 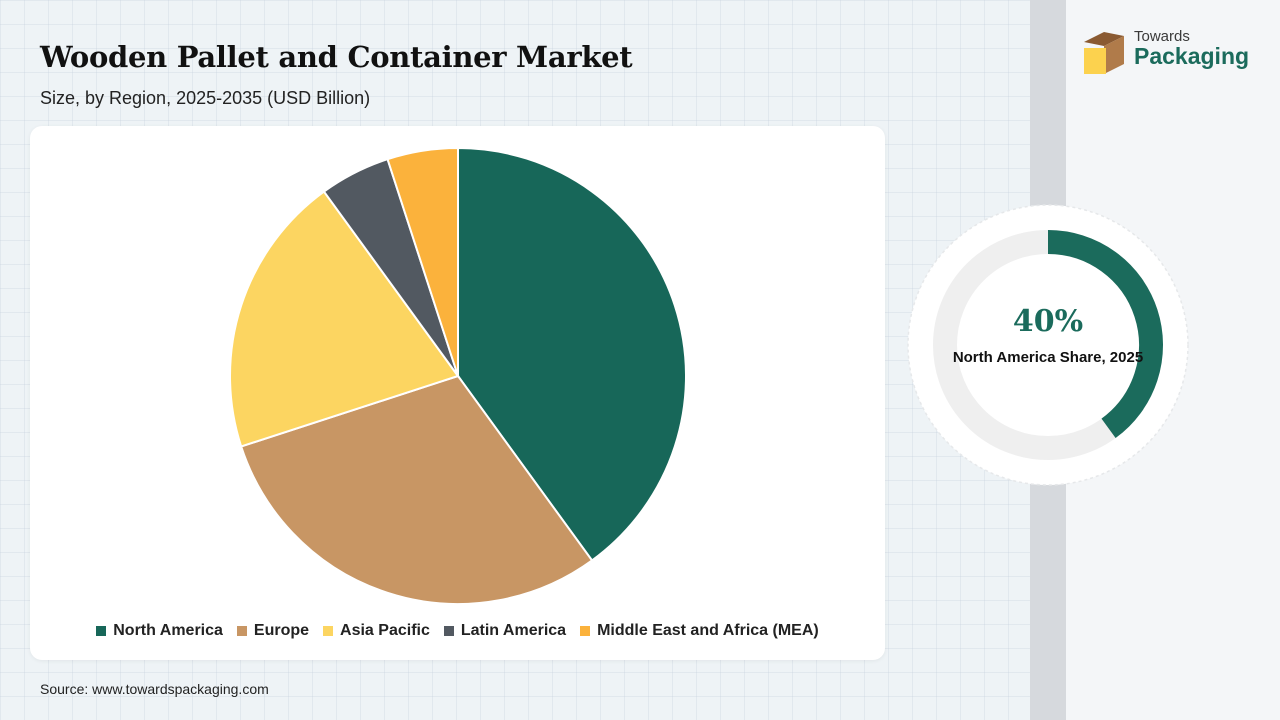 What do you see at coordinates (154, 689) in the screenshot?
I see `source-note: Source: www.towardspackaging.com` at bounding box center [154, 689].